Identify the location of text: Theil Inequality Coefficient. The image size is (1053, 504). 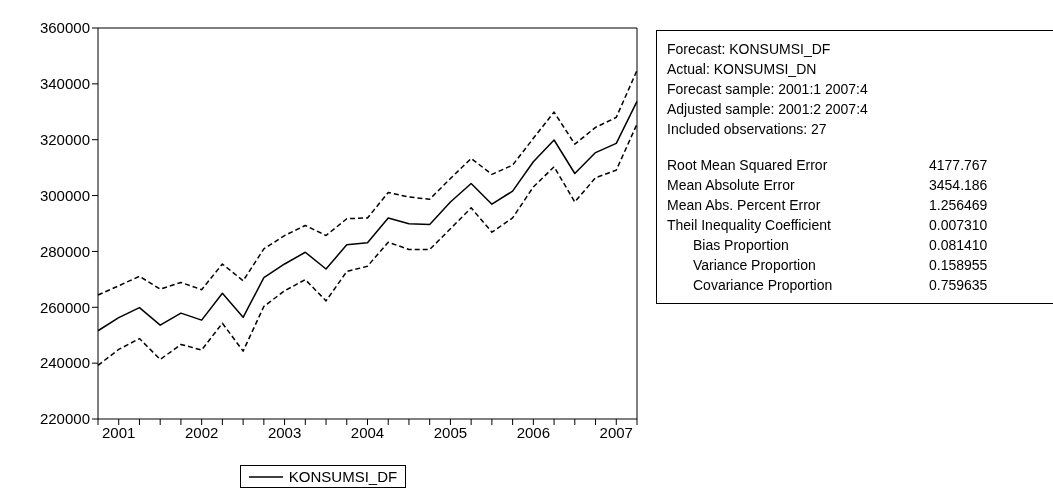
(749, 225).